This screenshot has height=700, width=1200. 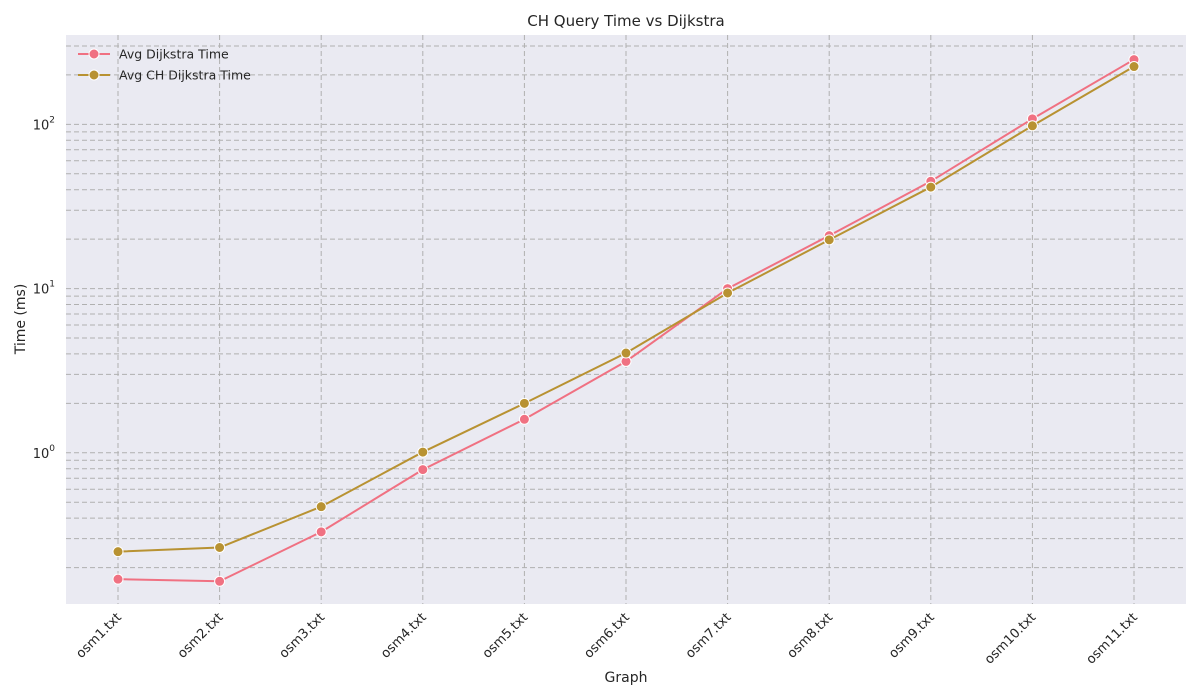 I want to click on legend-label: Avg Dijkstra Time, so click(x=174, y=54).